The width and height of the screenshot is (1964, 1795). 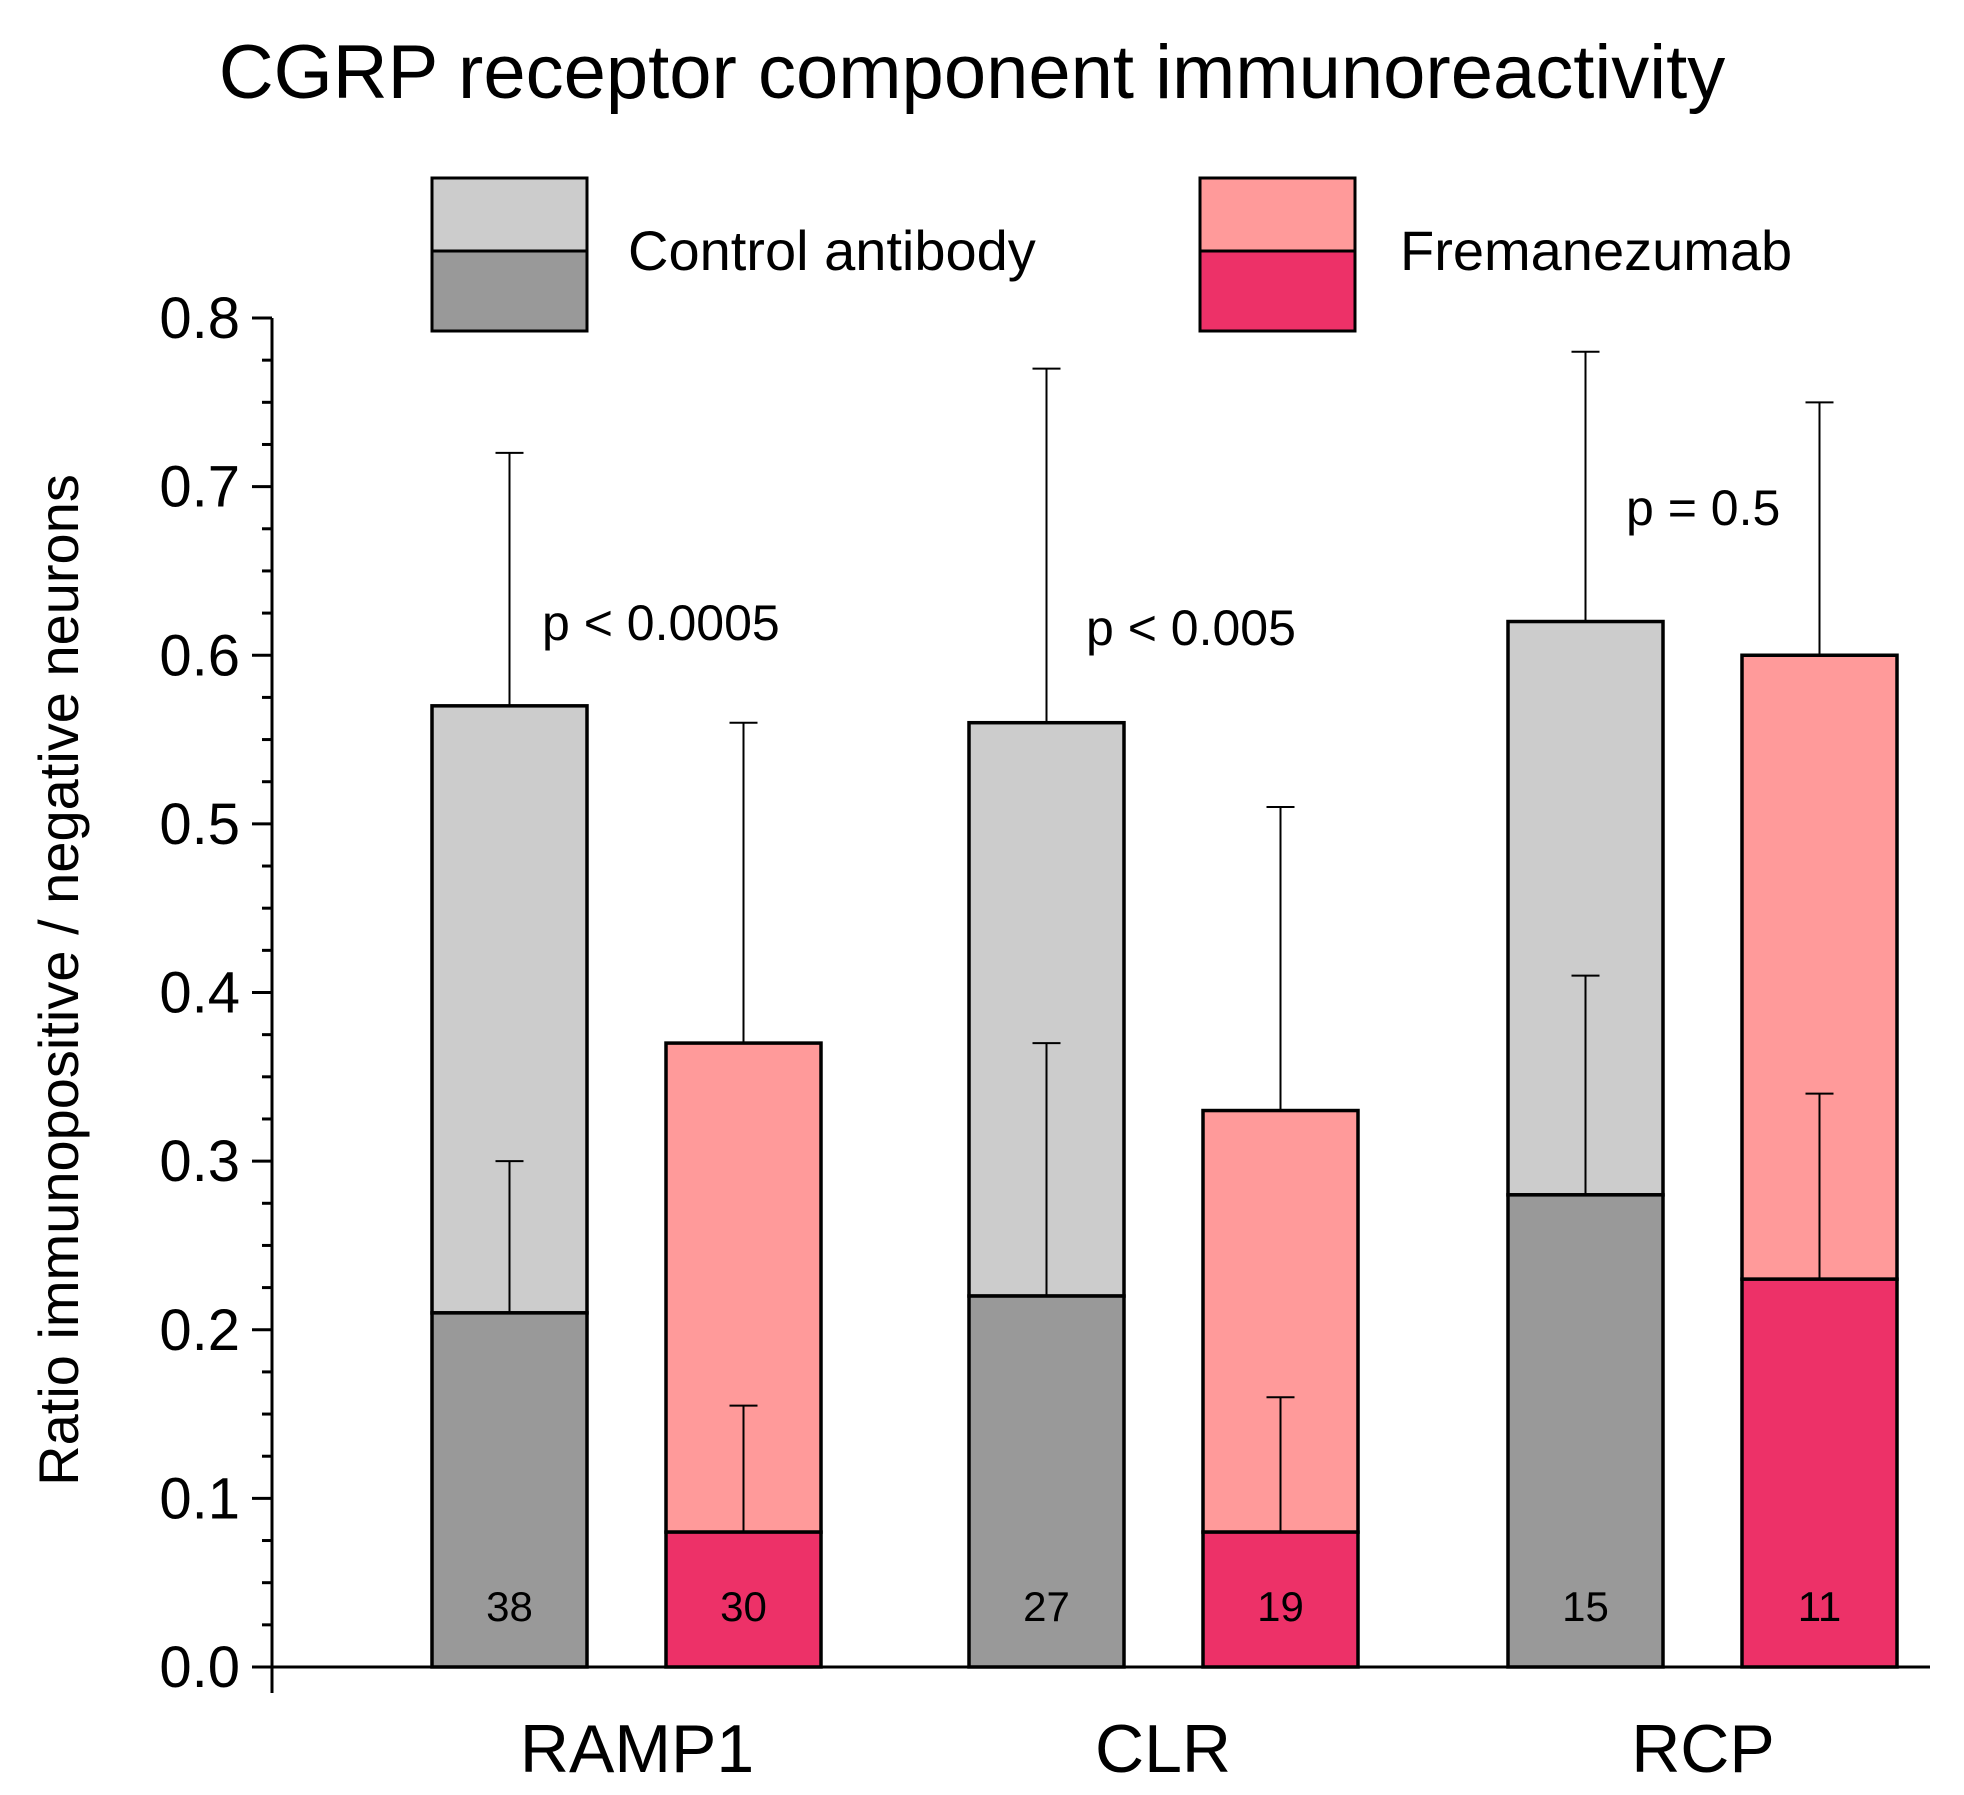 What do you see at coordinates (509, 1606) in the screenshot?
I see `bar-n-label: 38` at bounding box center [509, 1606].